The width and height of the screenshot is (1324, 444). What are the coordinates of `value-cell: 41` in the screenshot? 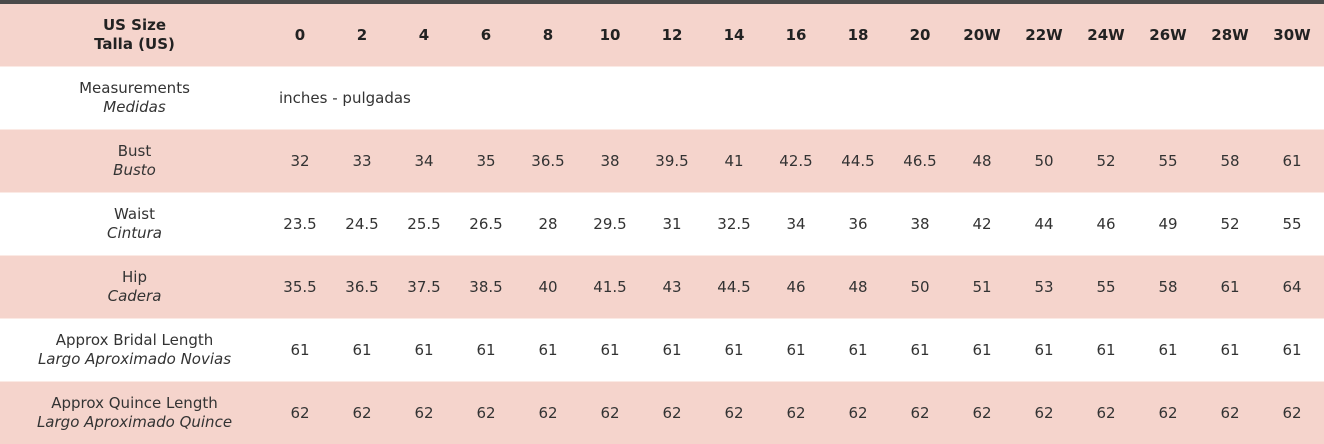 It's located at (734, 161).